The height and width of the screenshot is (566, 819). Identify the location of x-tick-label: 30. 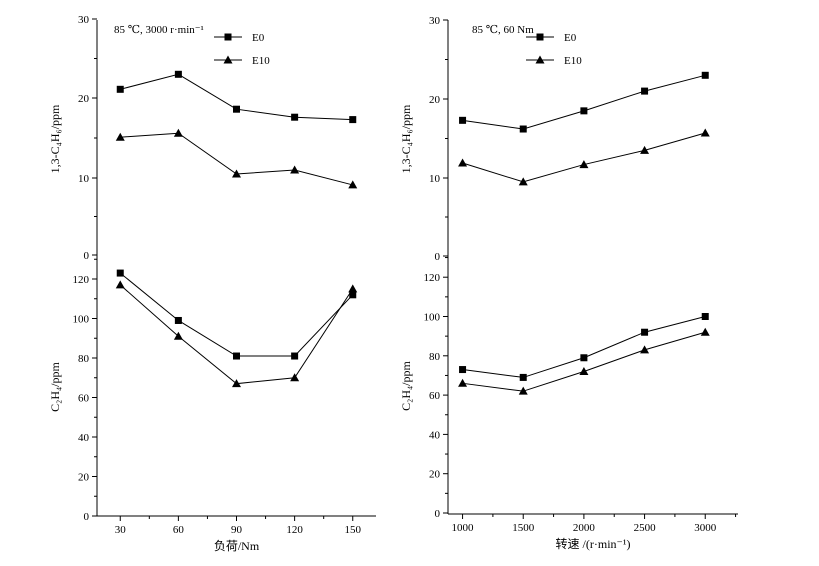
(121, 530).